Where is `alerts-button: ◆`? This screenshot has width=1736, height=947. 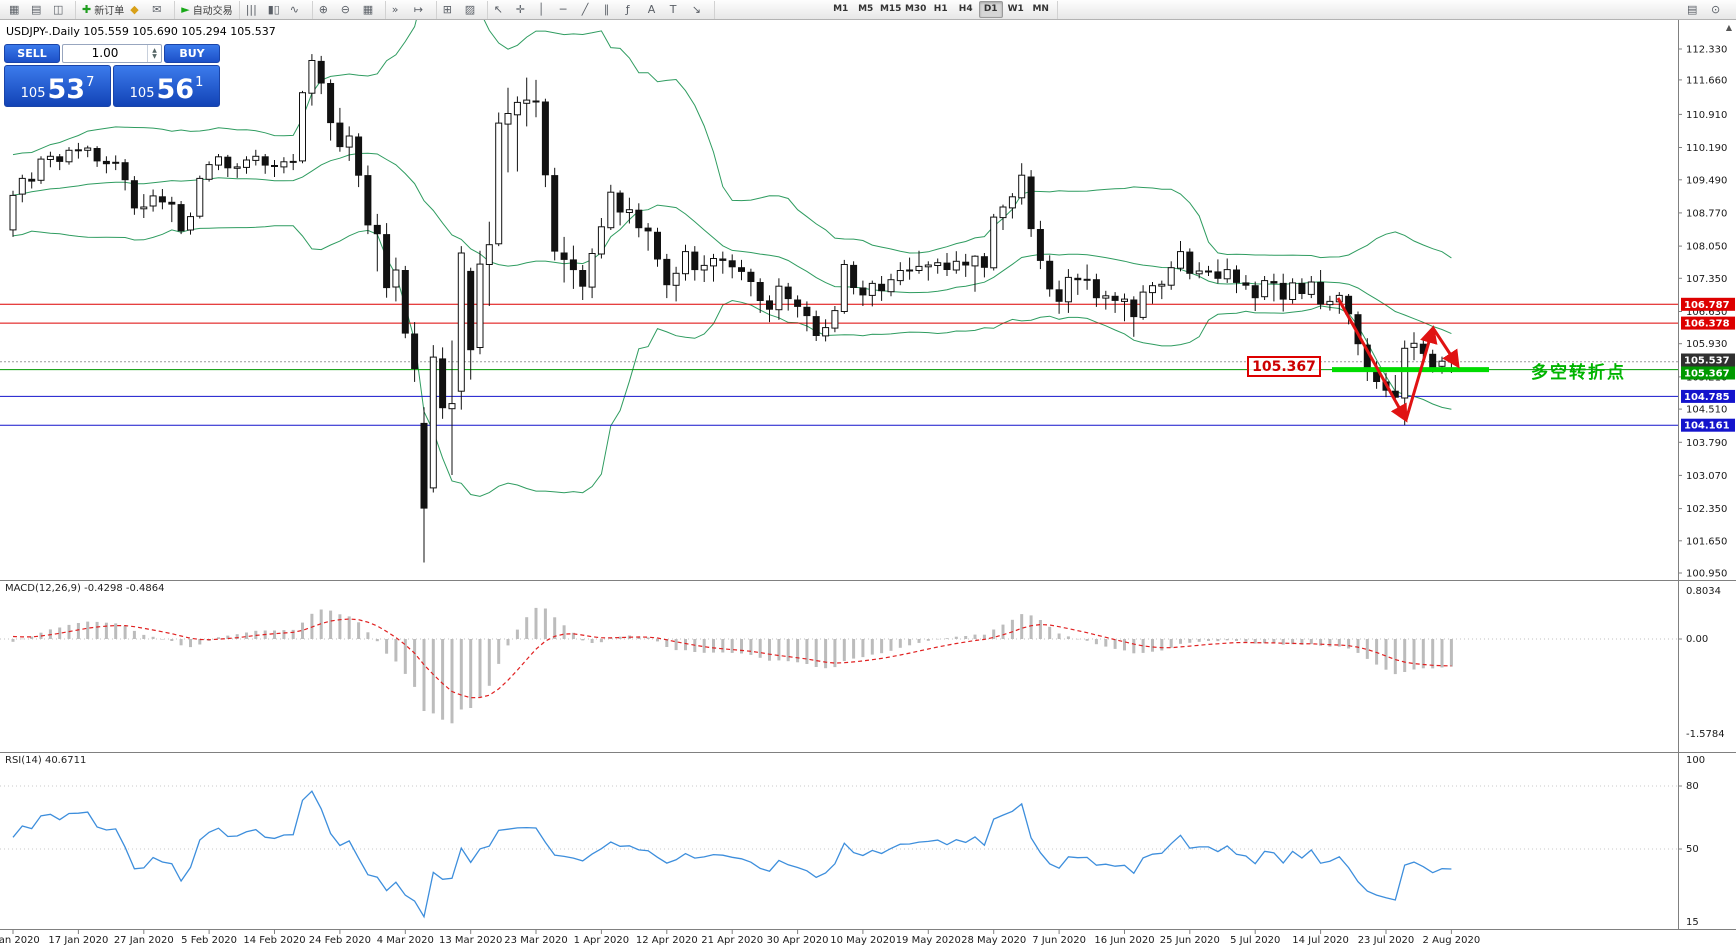 alerts-button: ◆ is located at coordinates (138, 10).